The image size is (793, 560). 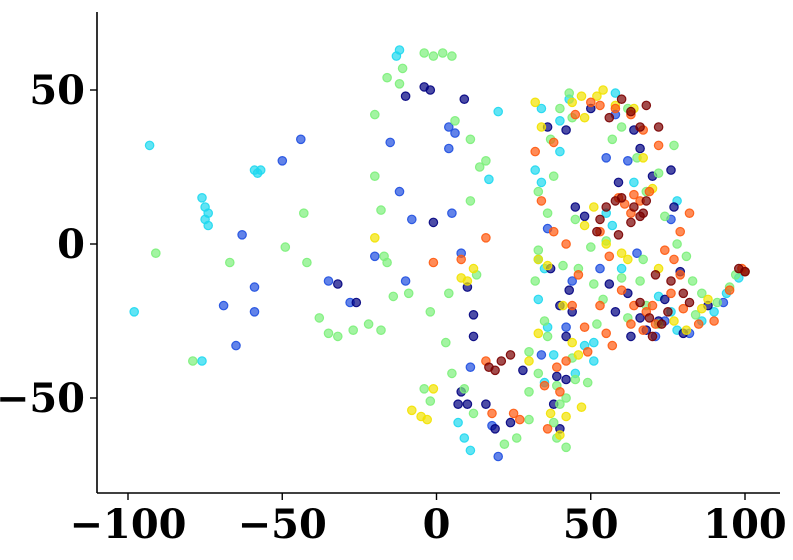 I want to click on y-tick-label: −50, so click(x=42, y=398).